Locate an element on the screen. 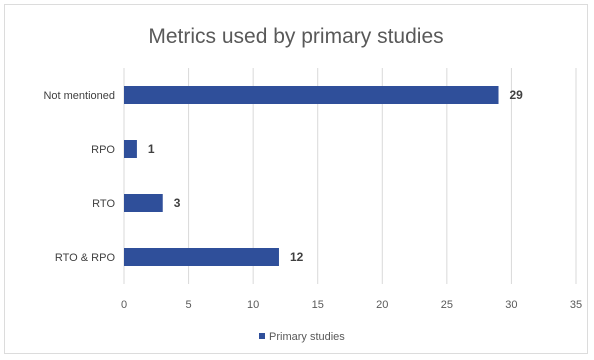  legend: Primary studies is located at coordinates (302, 337).